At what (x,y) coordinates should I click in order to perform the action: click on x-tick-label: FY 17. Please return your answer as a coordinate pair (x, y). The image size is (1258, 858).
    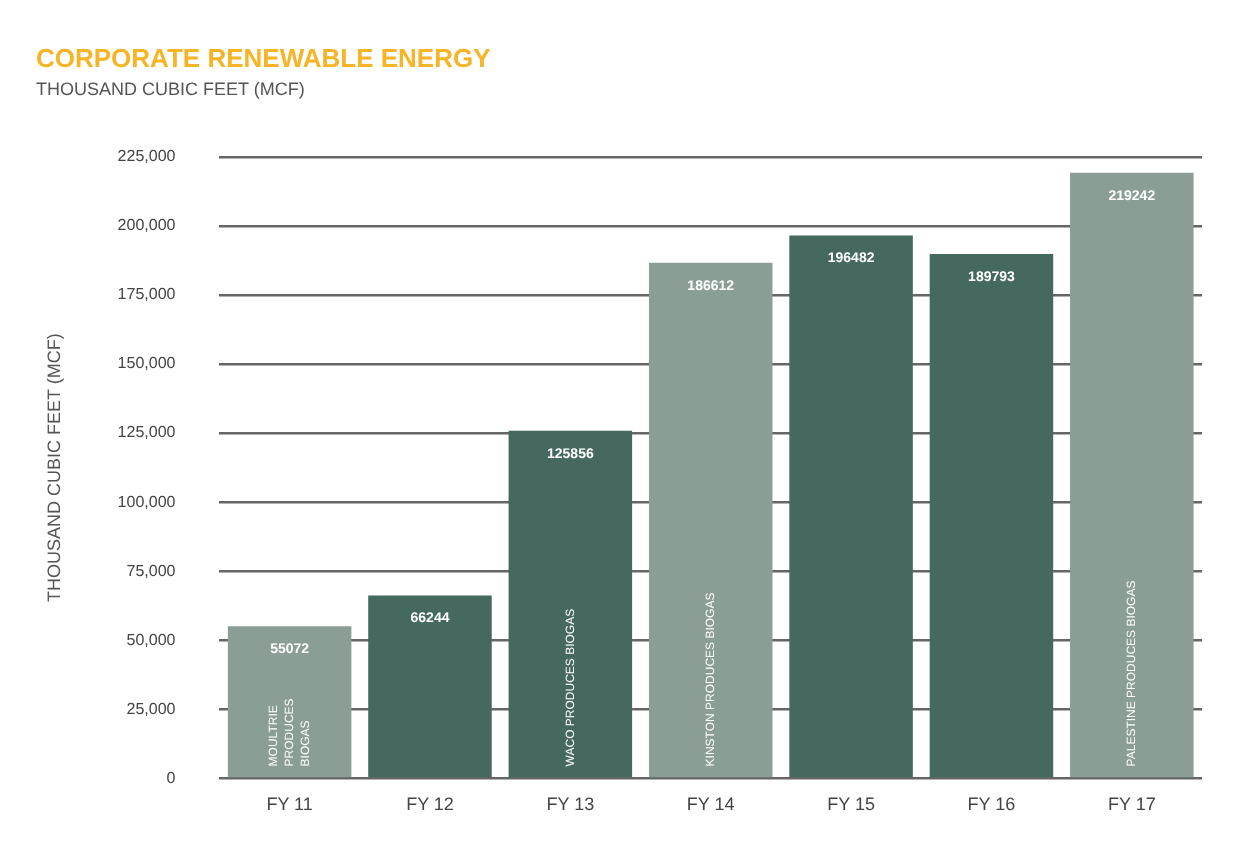
    Looking at the image, I should click on (1131, 804).